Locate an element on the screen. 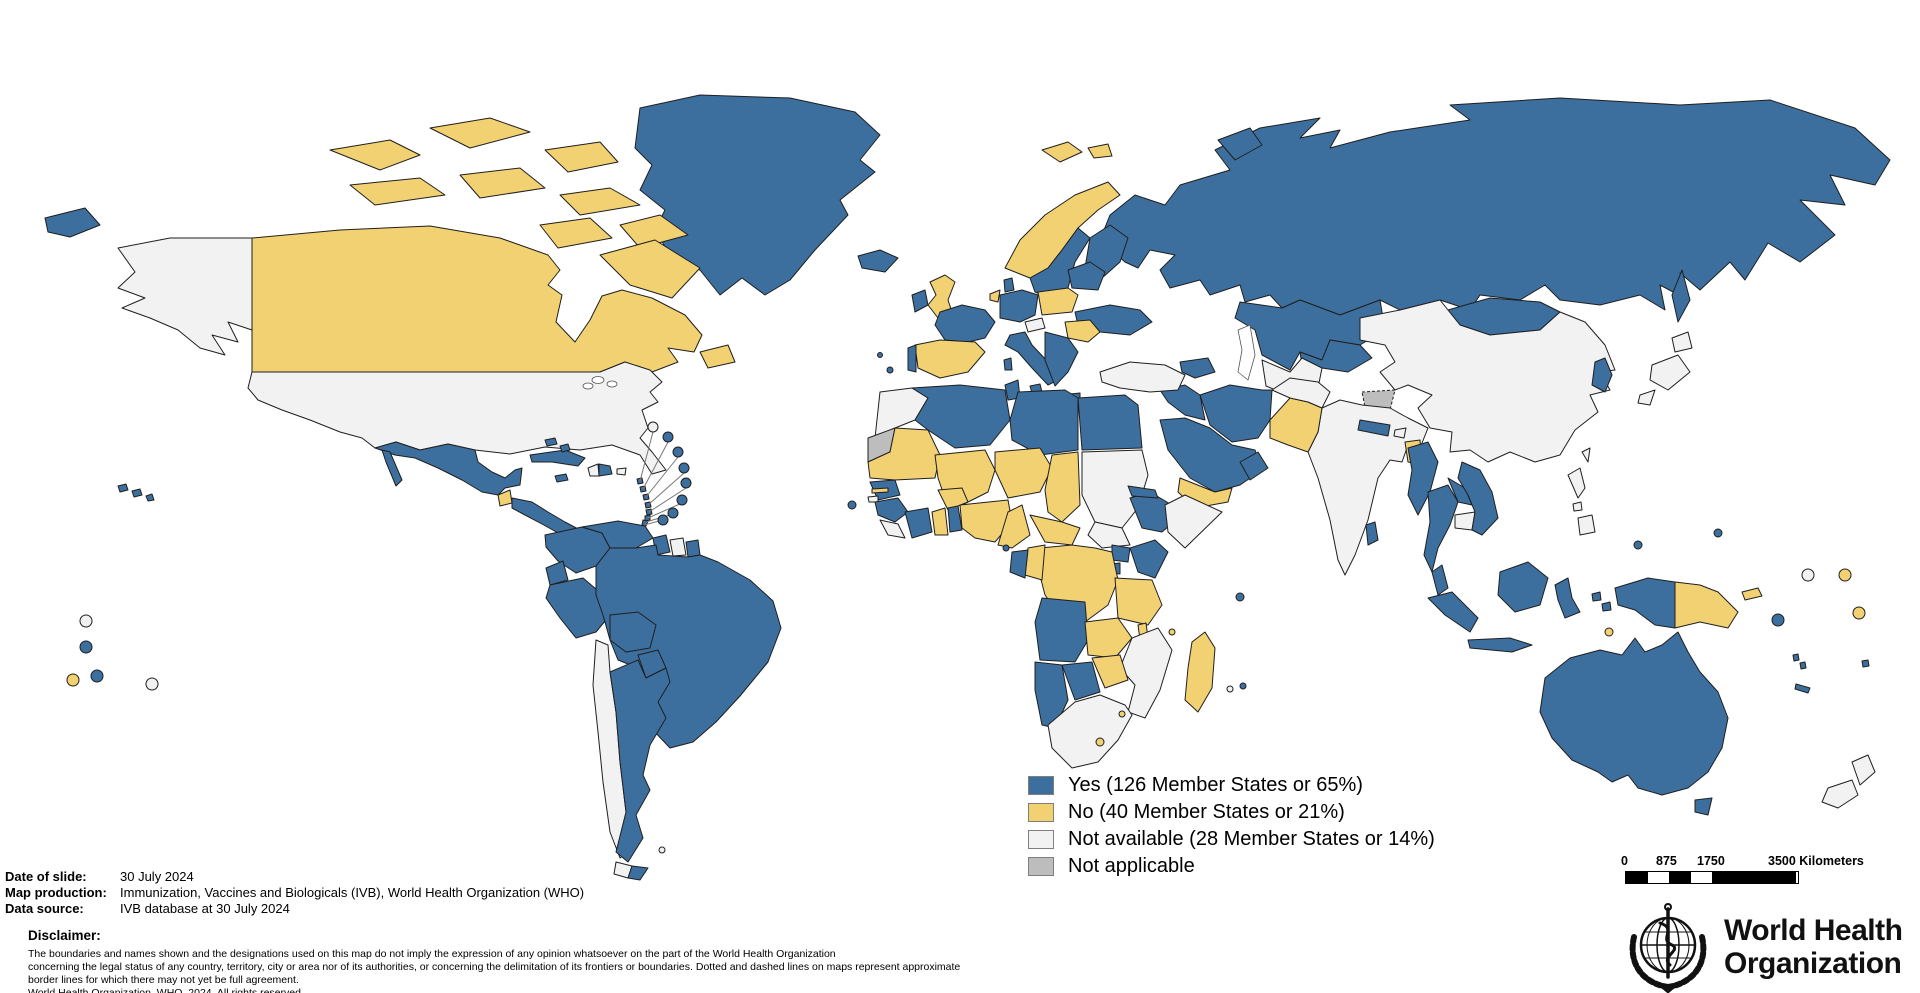  country-peru is located at coordinates (578, 608).